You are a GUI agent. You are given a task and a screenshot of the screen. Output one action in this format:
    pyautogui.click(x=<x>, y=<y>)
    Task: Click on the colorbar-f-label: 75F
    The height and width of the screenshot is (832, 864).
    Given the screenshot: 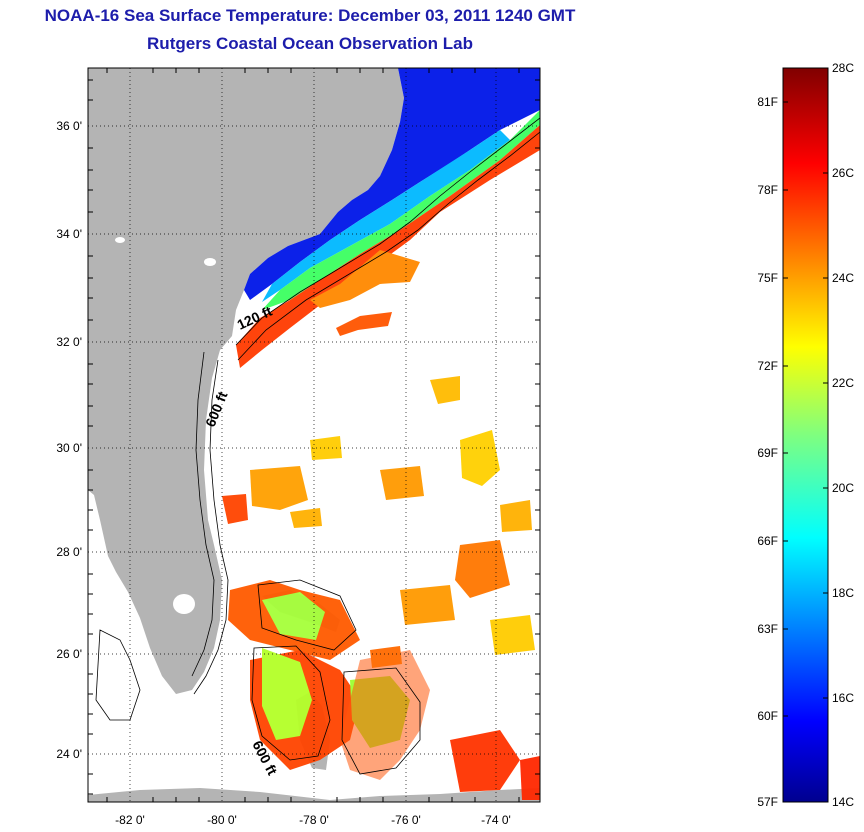 What is the action you would take?
    pyautogui.click(x=767, y=278)
    